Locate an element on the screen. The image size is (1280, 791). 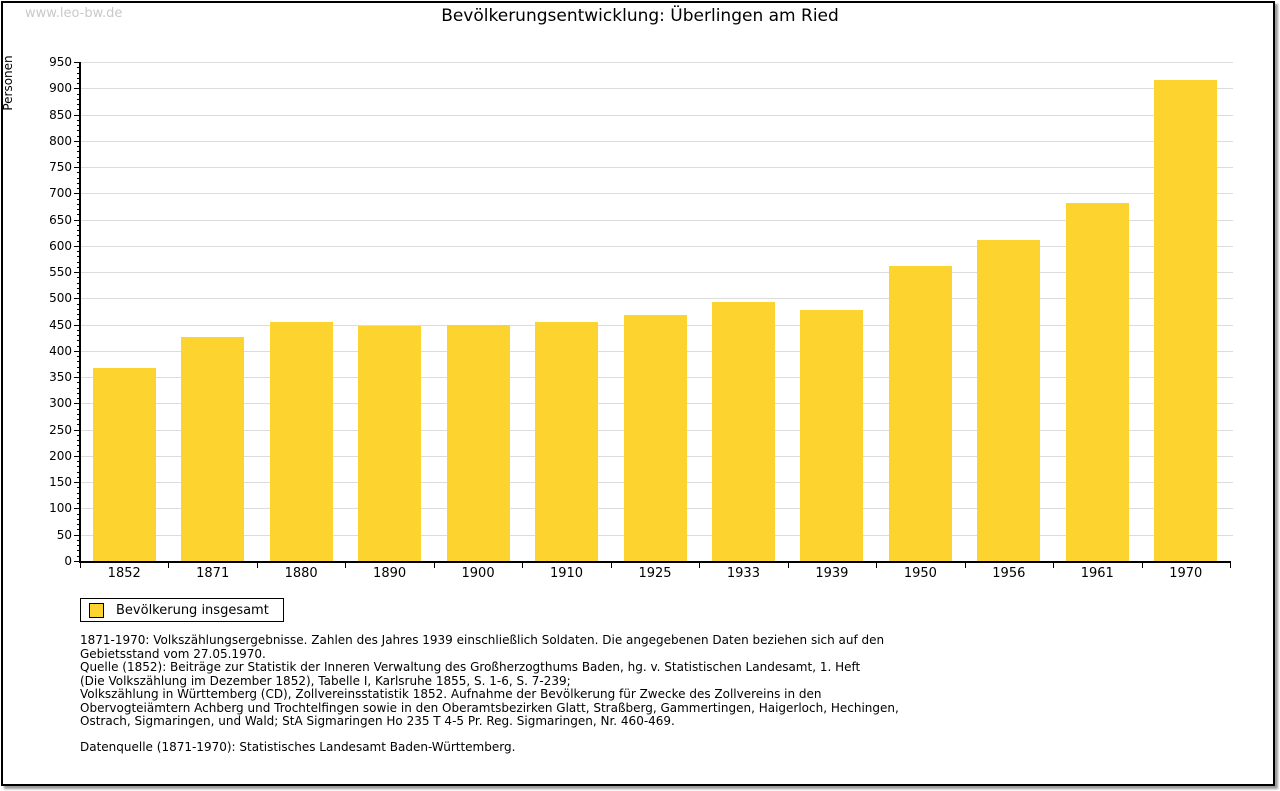
legend-swatch-icon is located at coordinates (96, 610).